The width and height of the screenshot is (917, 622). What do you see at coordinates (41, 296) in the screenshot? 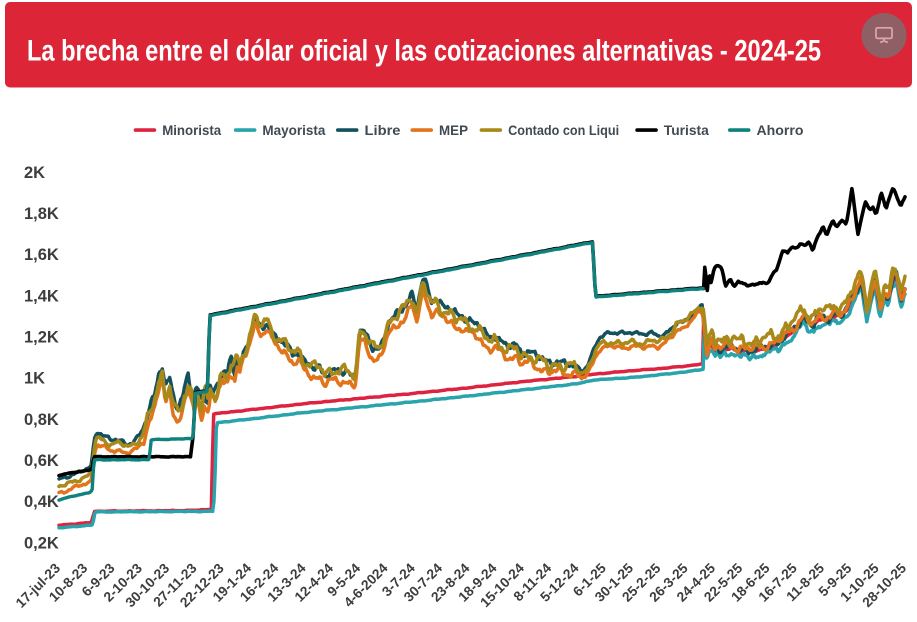
I see `svg-text: 1,4K` at bounding box center [41, 296].